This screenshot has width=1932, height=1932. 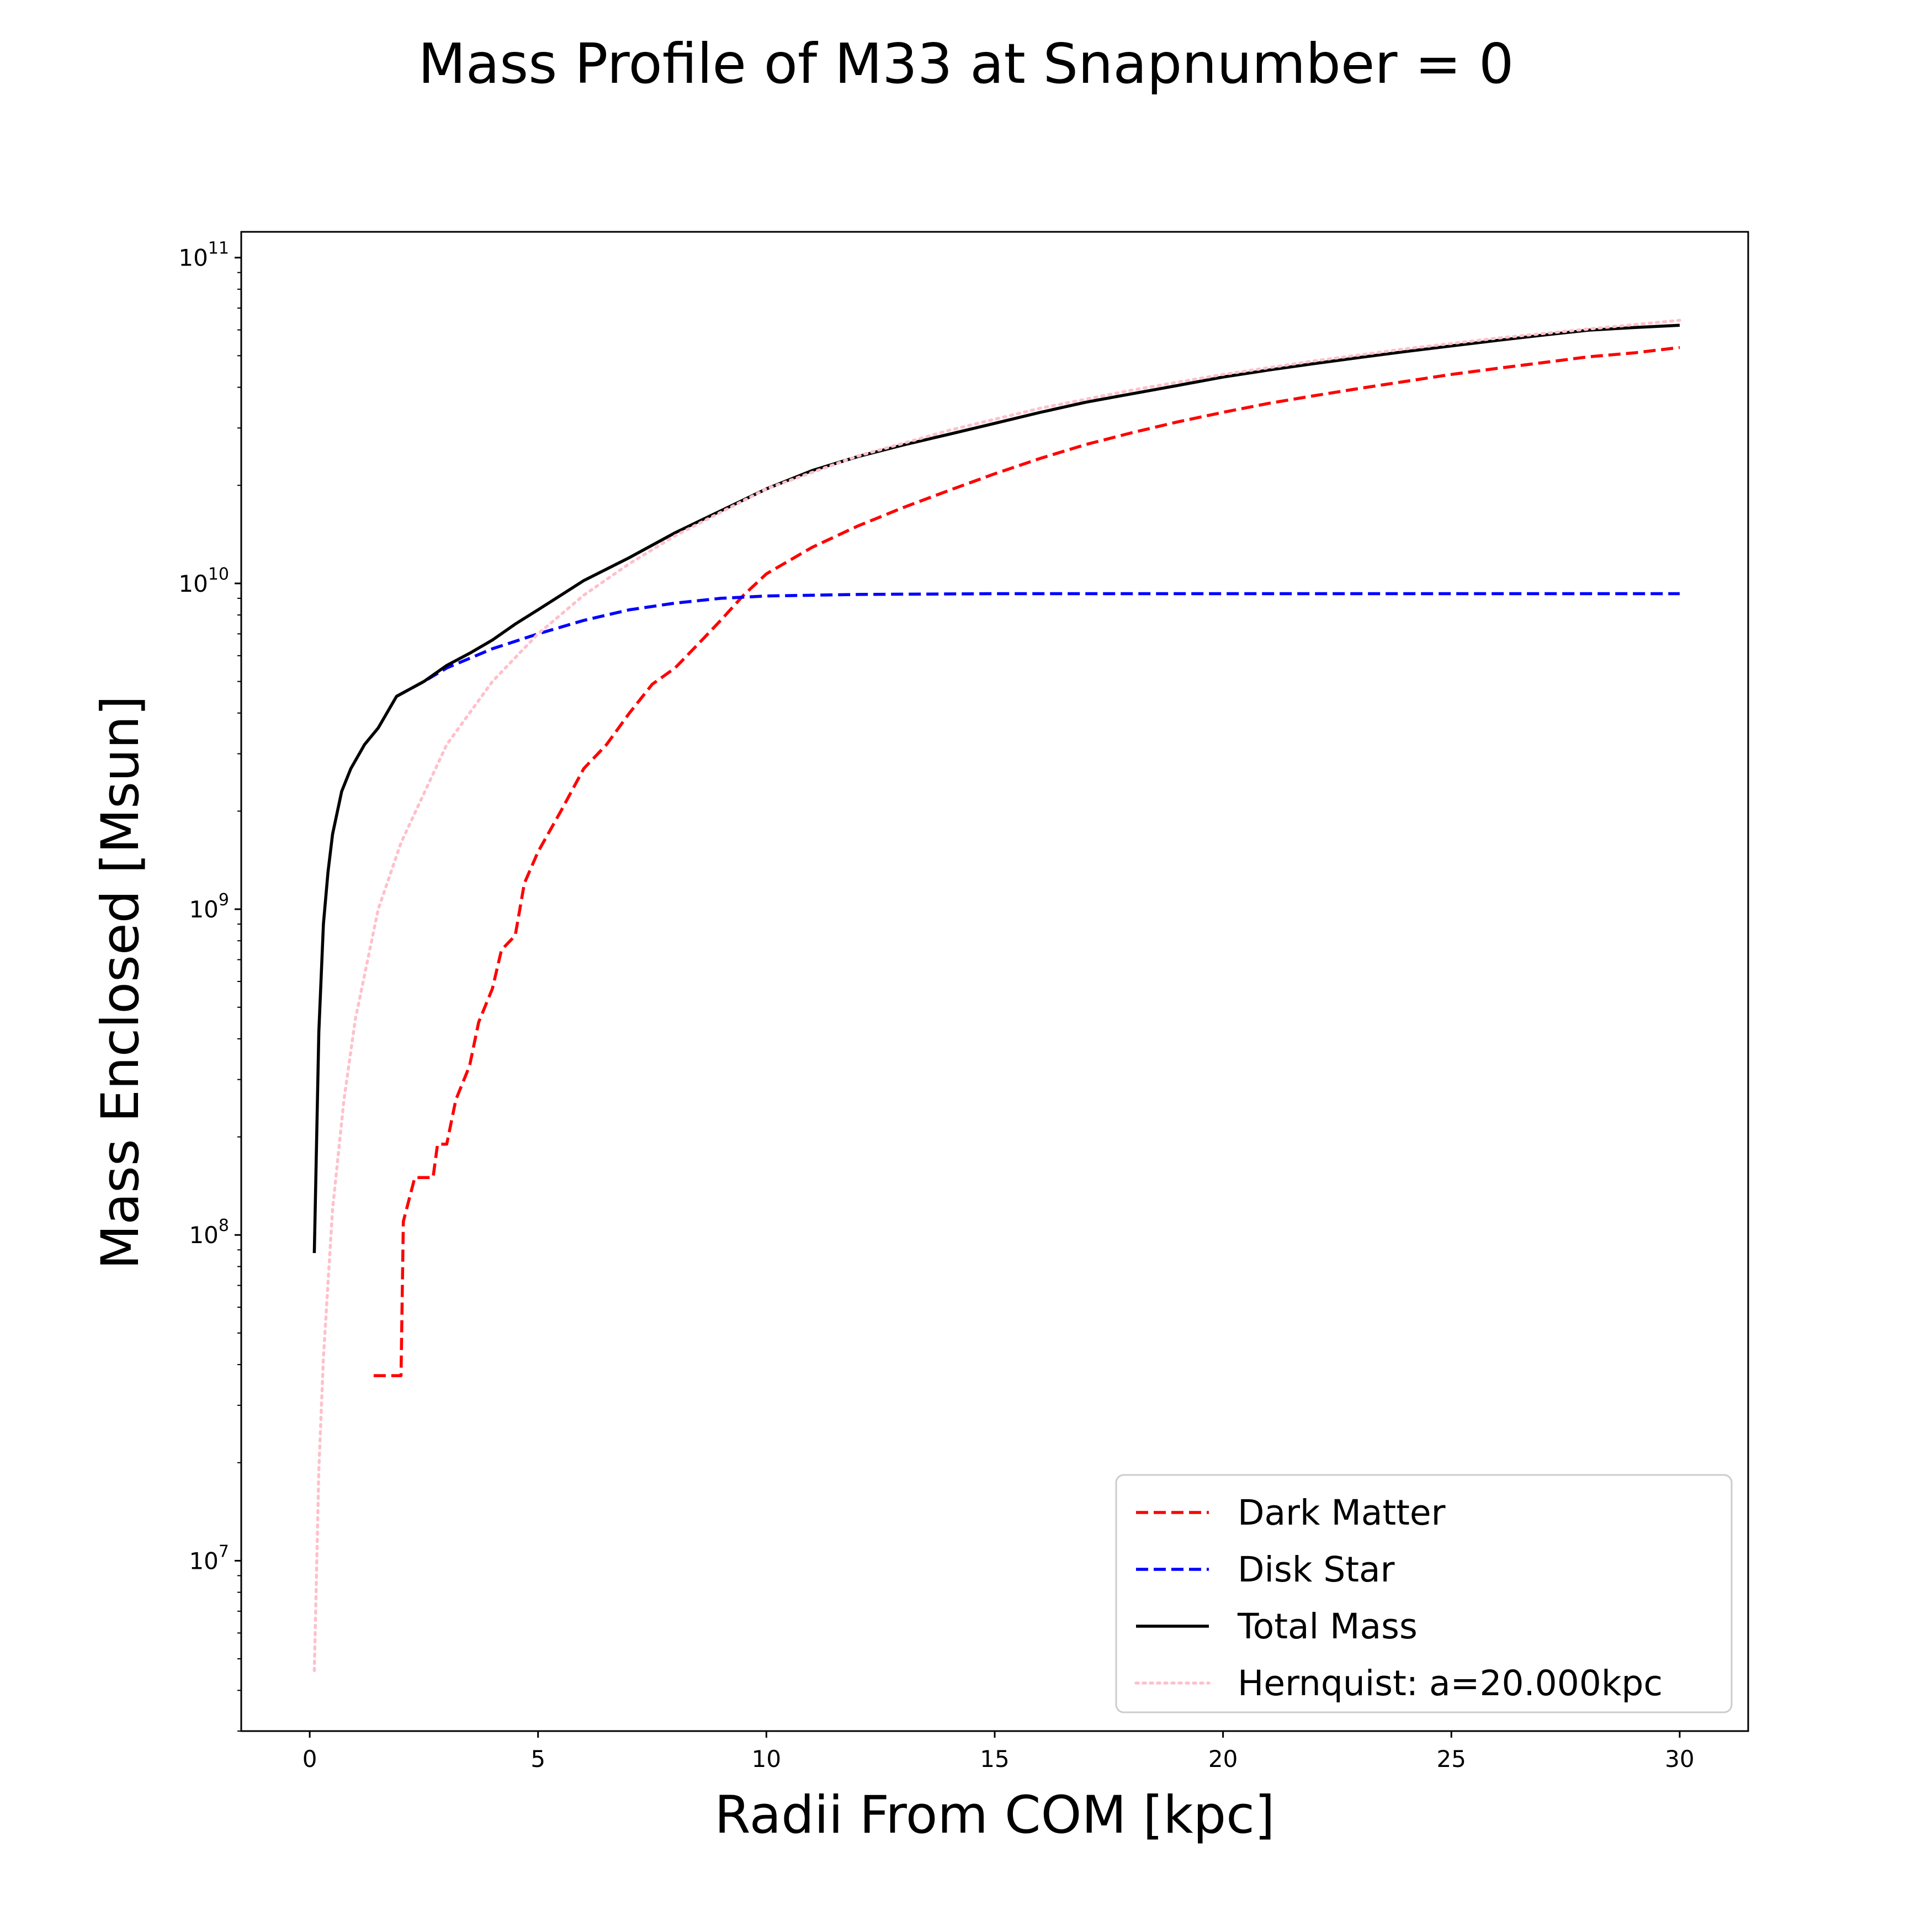 What do you see at coordinates (209, 1558) in the screenshot?
I see `y-tick-label-0: 10⁷` at bounding box center [209, 1558].